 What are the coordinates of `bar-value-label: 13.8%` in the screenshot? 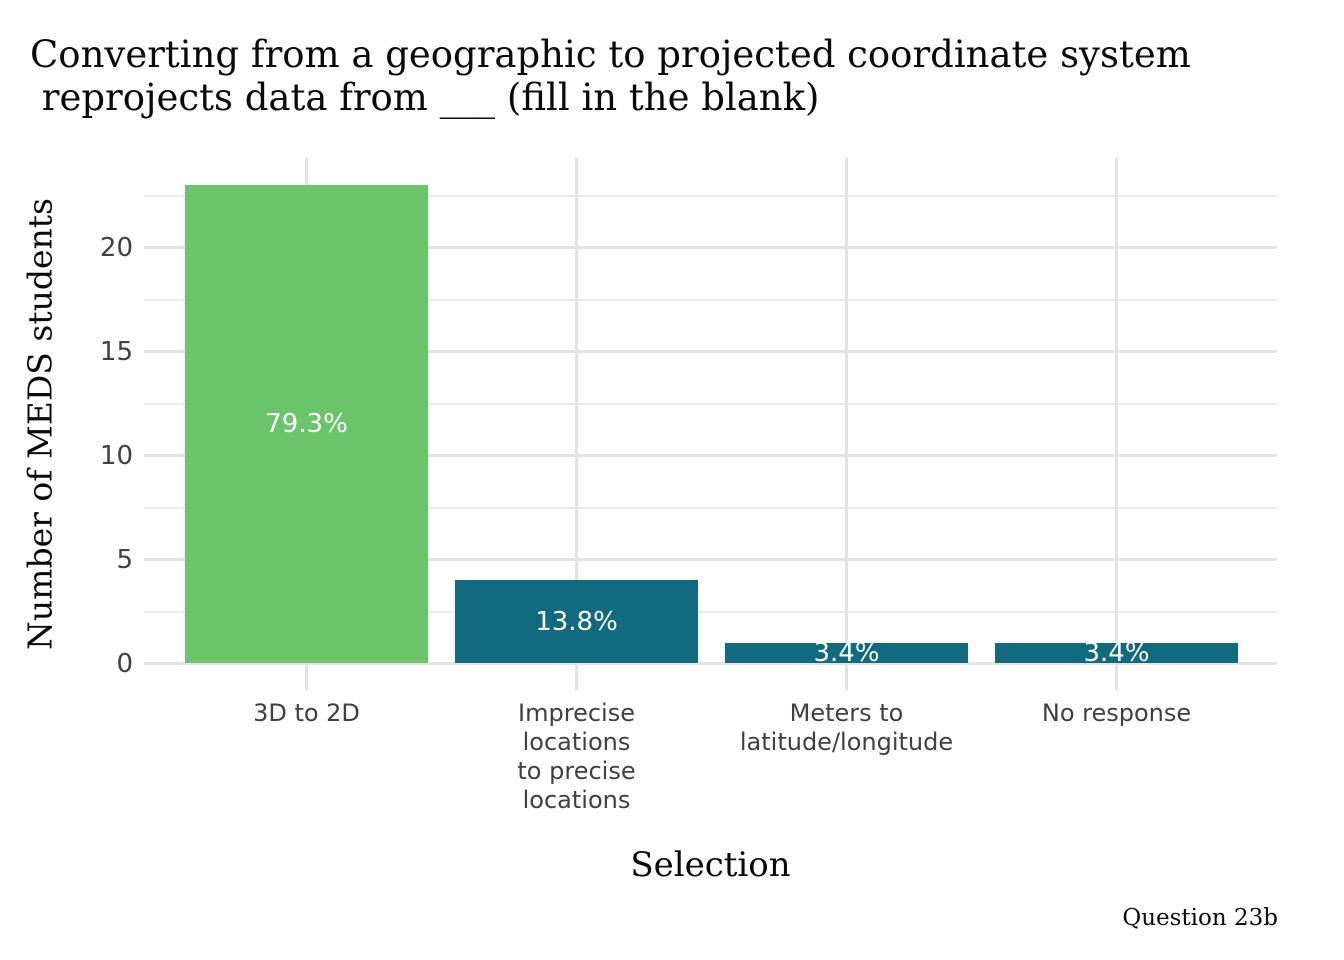 It's located at (576, 621).